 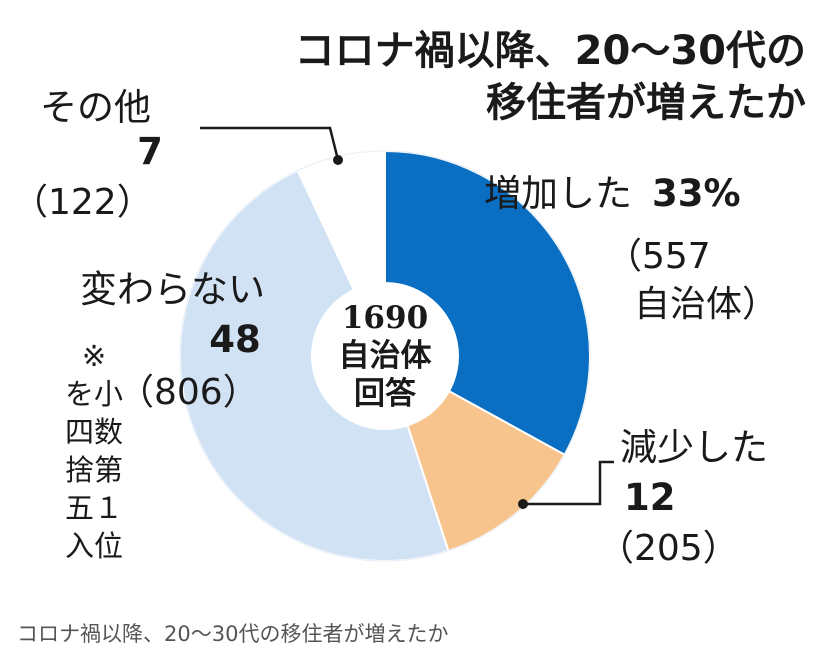 What do you see at coordinates (523, 504) in the screenshot?
I see `leader-dot-decrease` at bounding box center [523, 504].